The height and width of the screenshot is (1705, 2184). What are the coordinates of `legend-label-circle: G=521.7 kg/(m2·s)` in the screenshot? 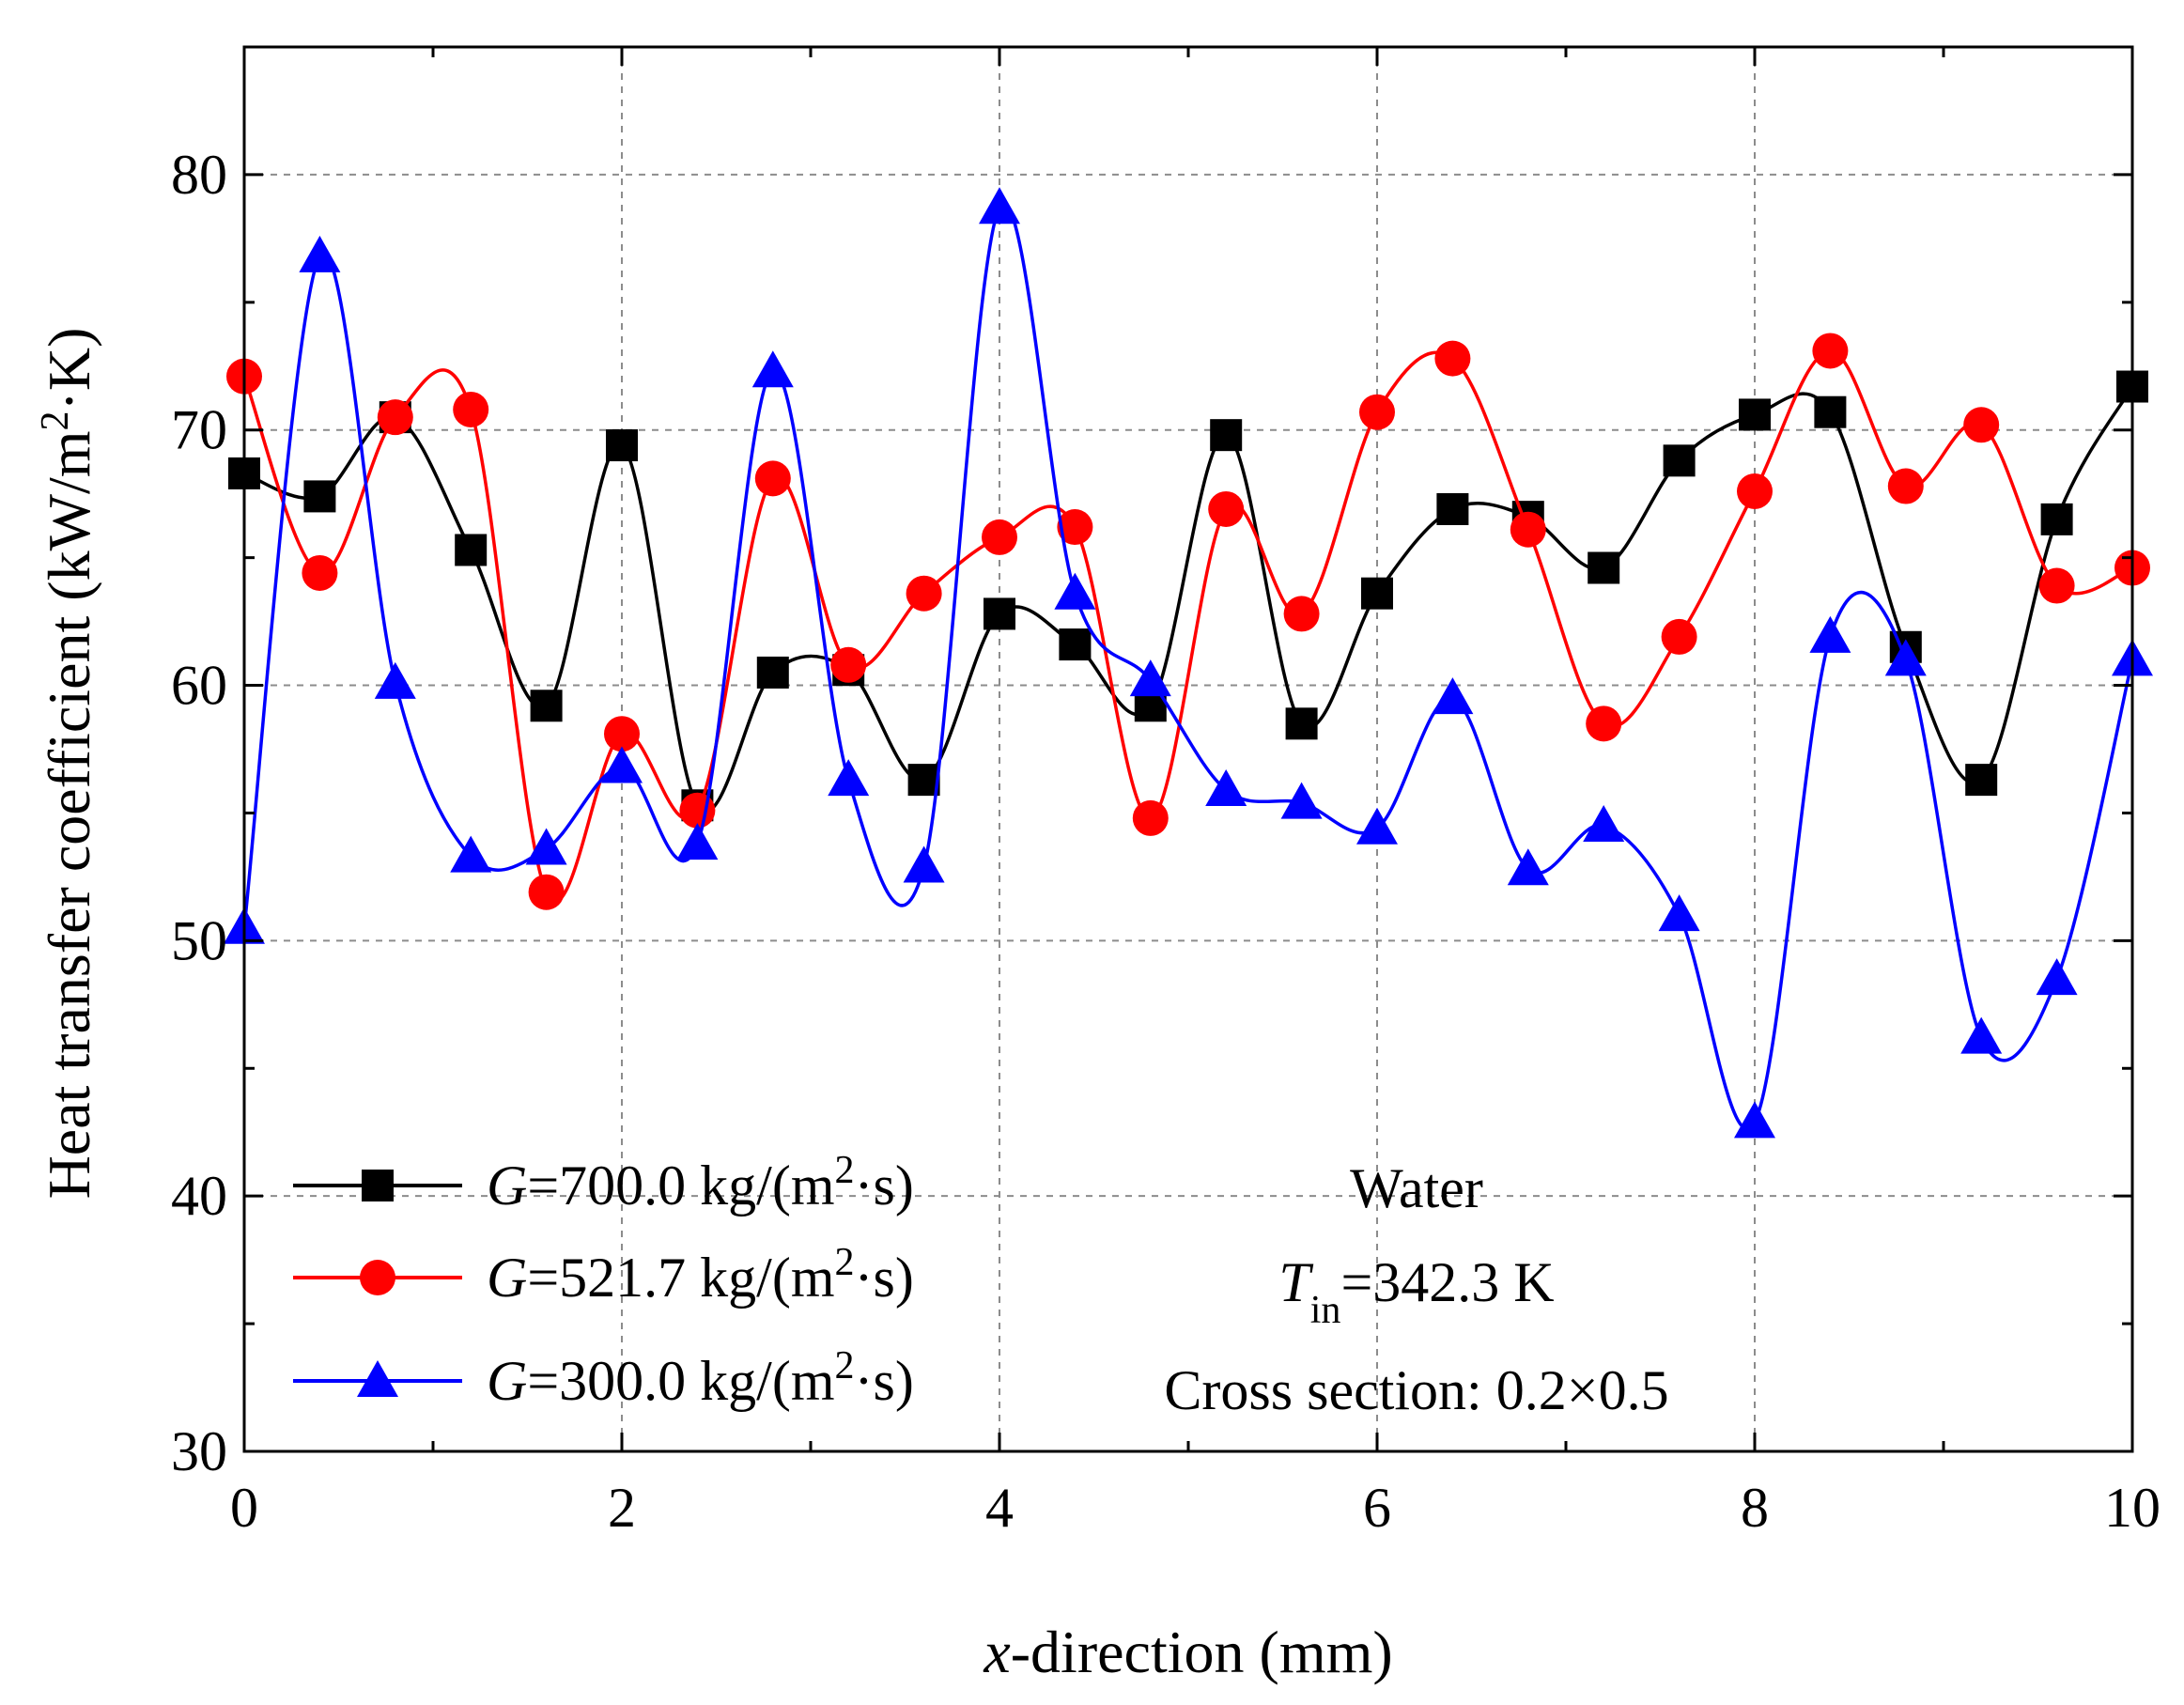 It's located at (700, 1275).